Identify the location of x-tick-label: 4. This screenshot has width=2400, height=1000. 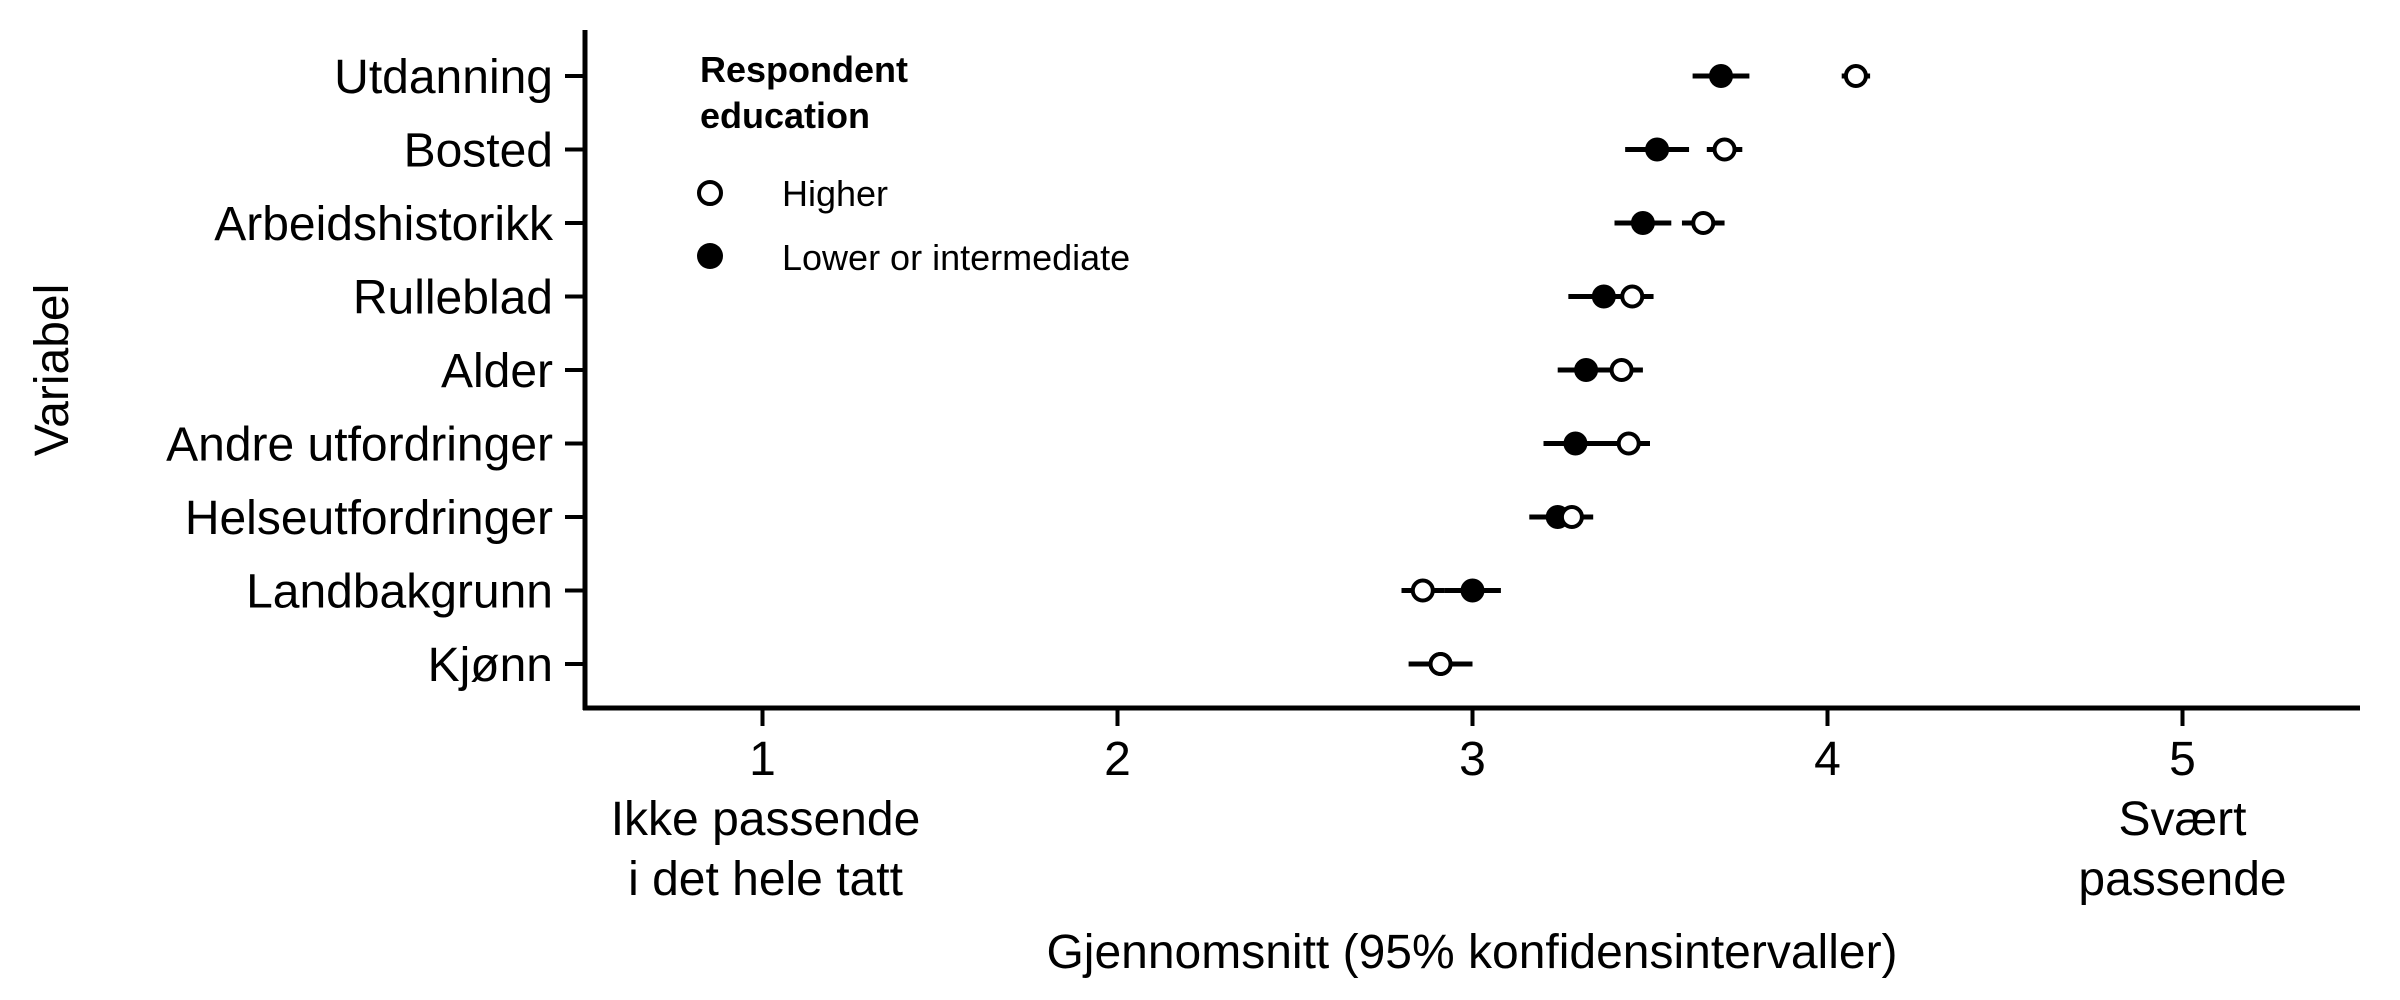
(1827, 759).